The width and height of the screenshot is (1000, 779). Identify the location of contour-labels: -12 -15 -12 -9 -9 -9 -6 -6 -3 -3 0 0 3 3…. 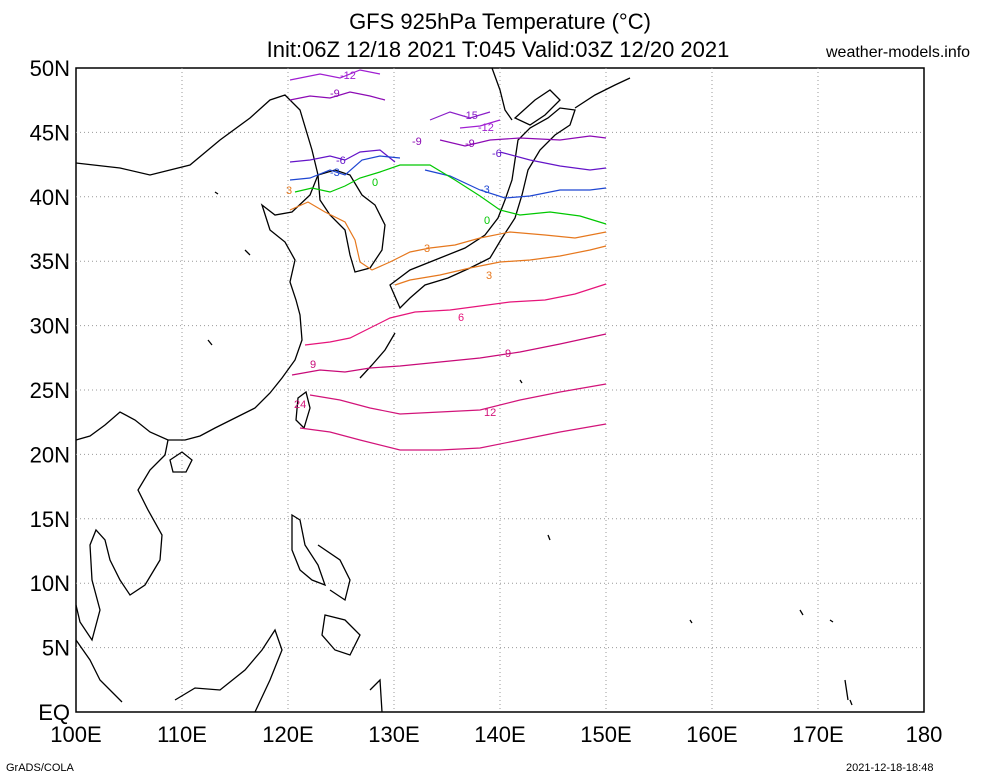
(398, 244).